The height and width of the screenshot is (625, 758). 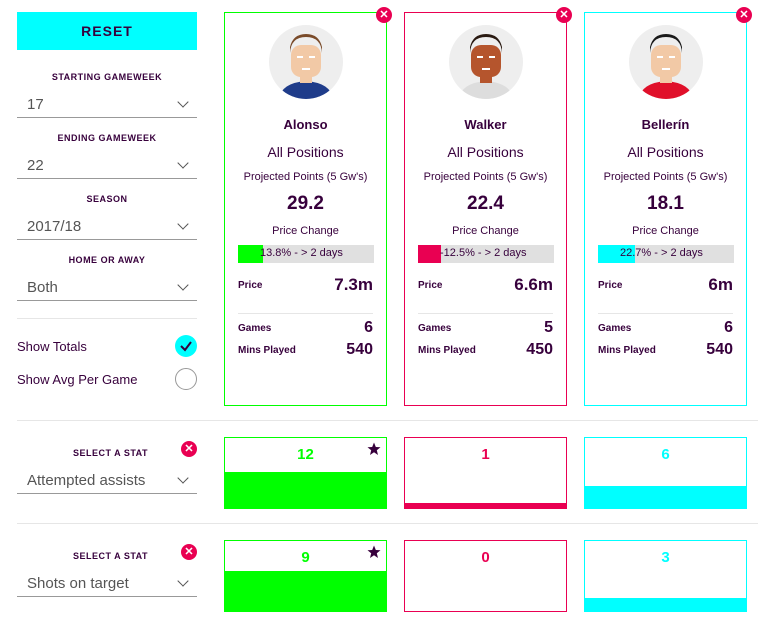 I want to click on stat-box: 12, so click(x=305, y=473).